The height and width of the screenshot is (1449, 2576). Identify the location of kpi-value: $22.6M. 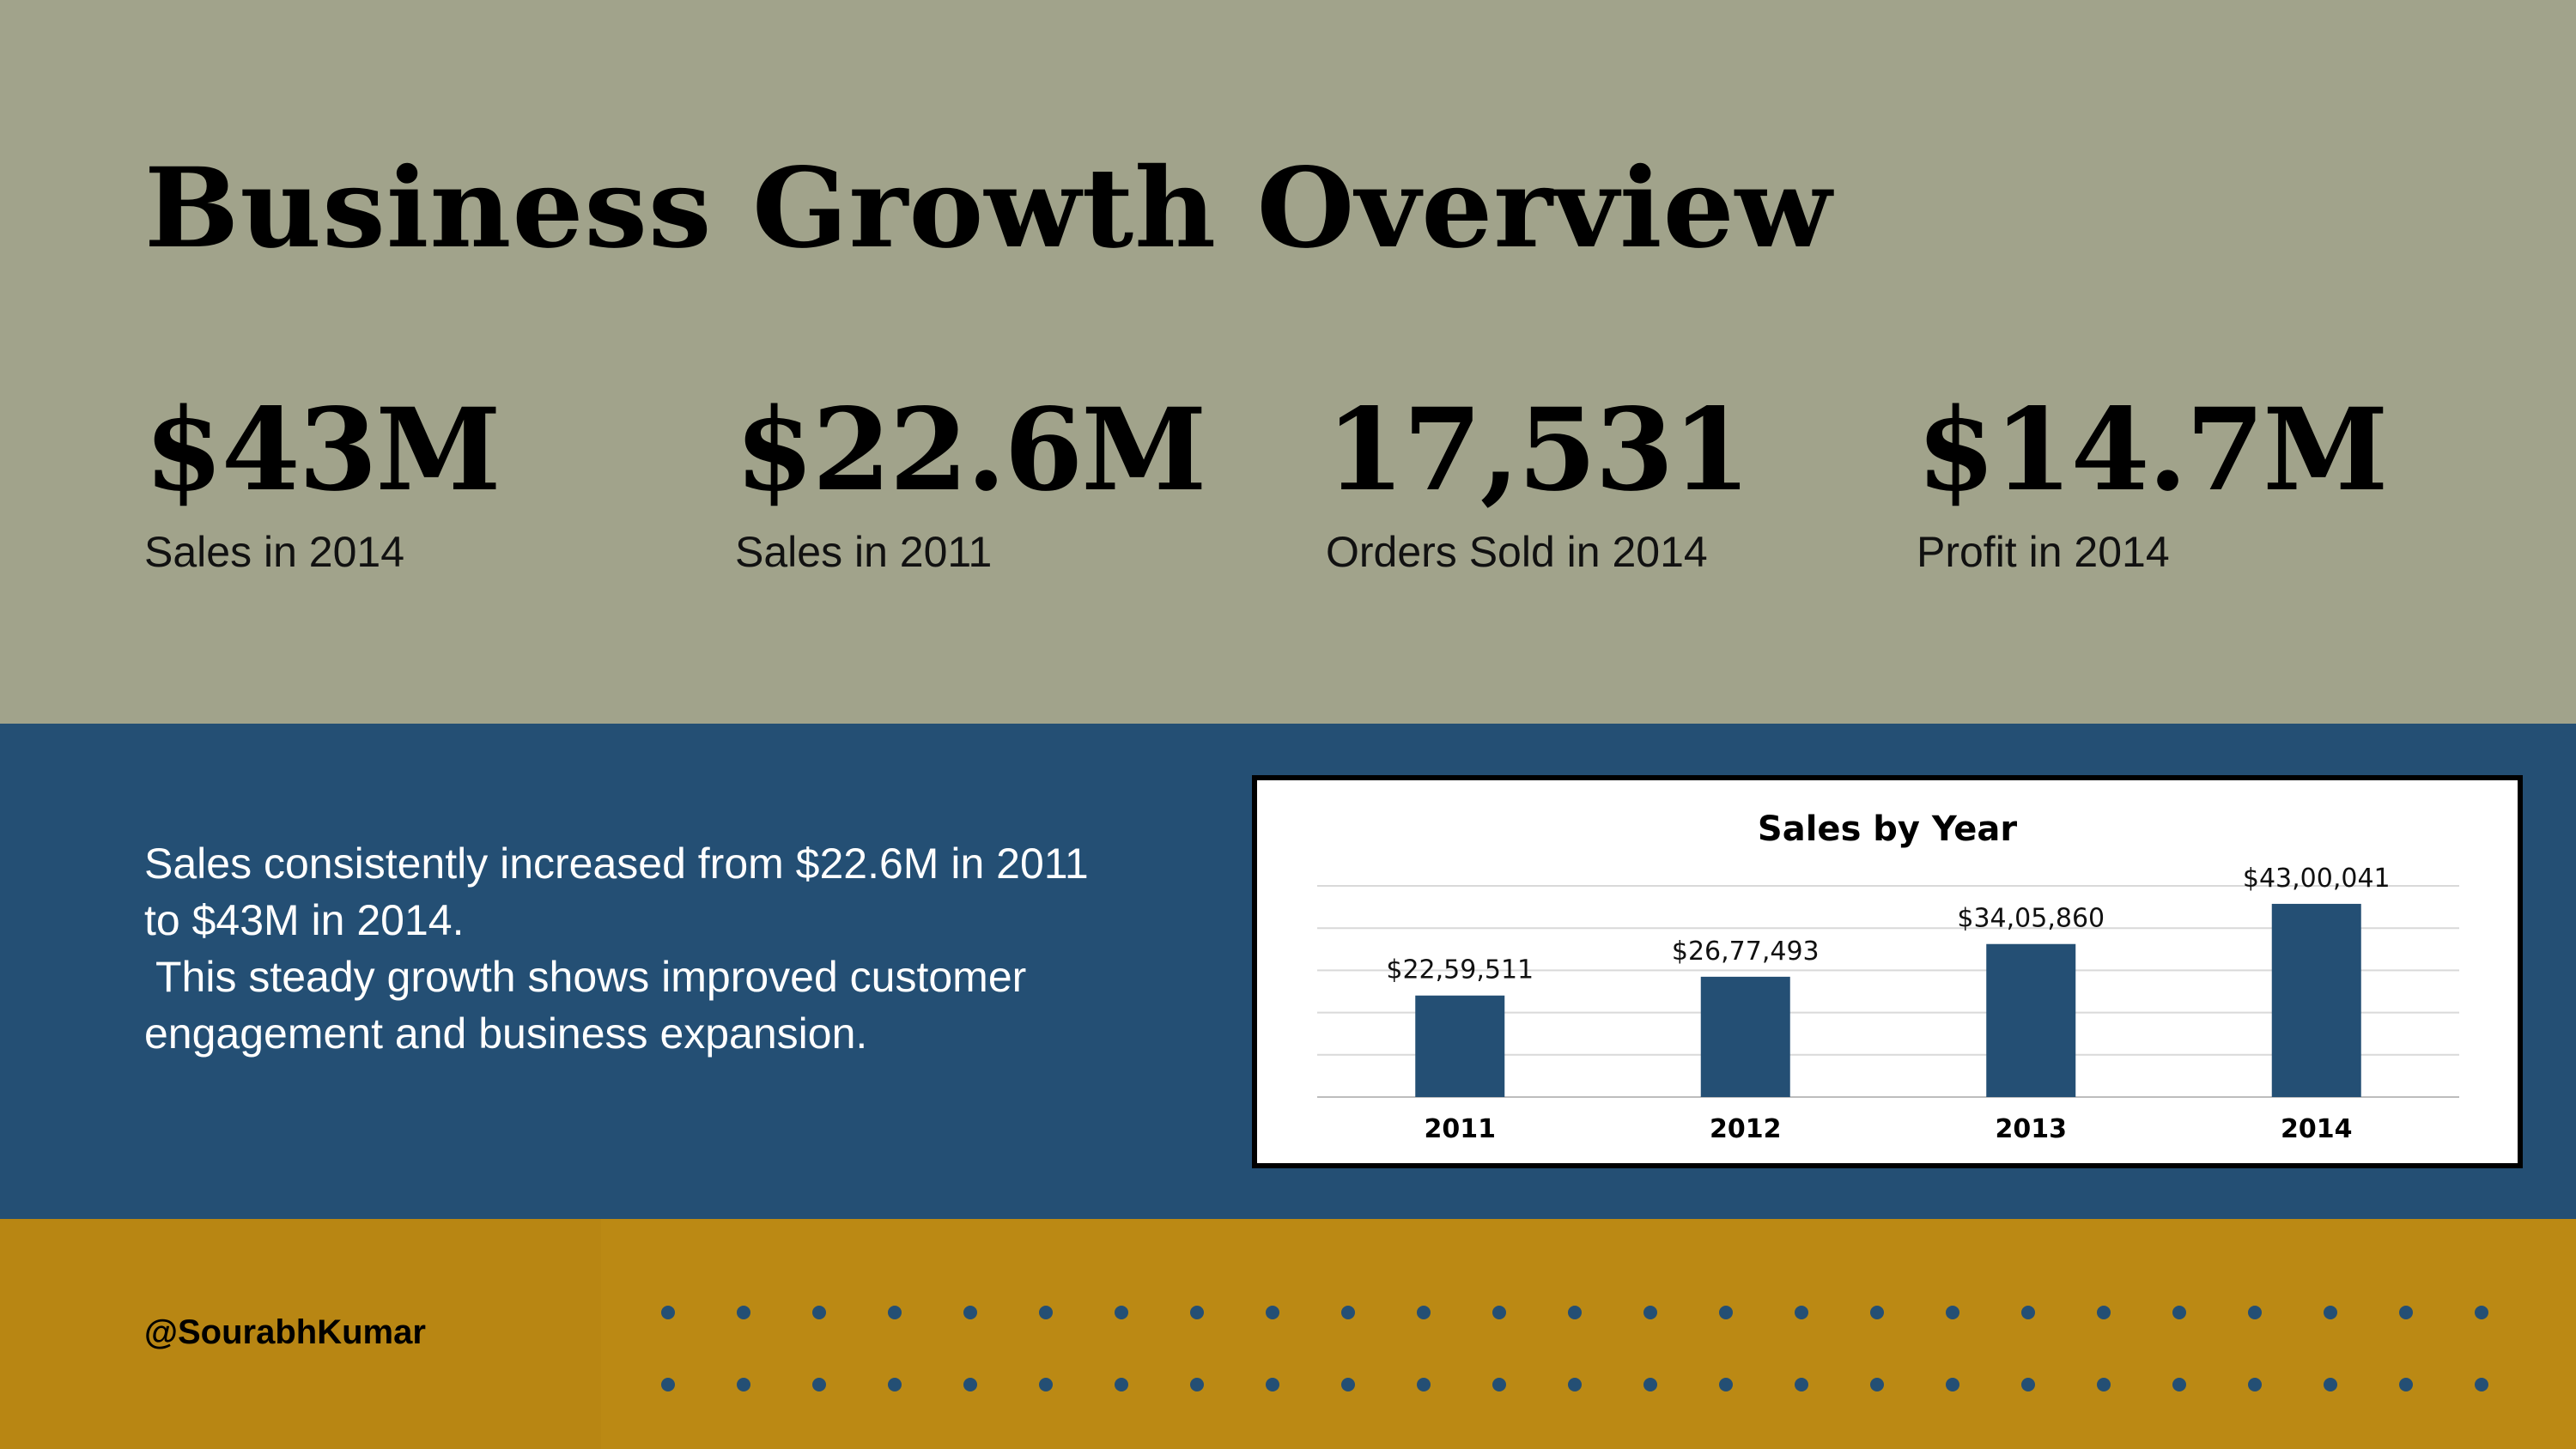
(970, 450).